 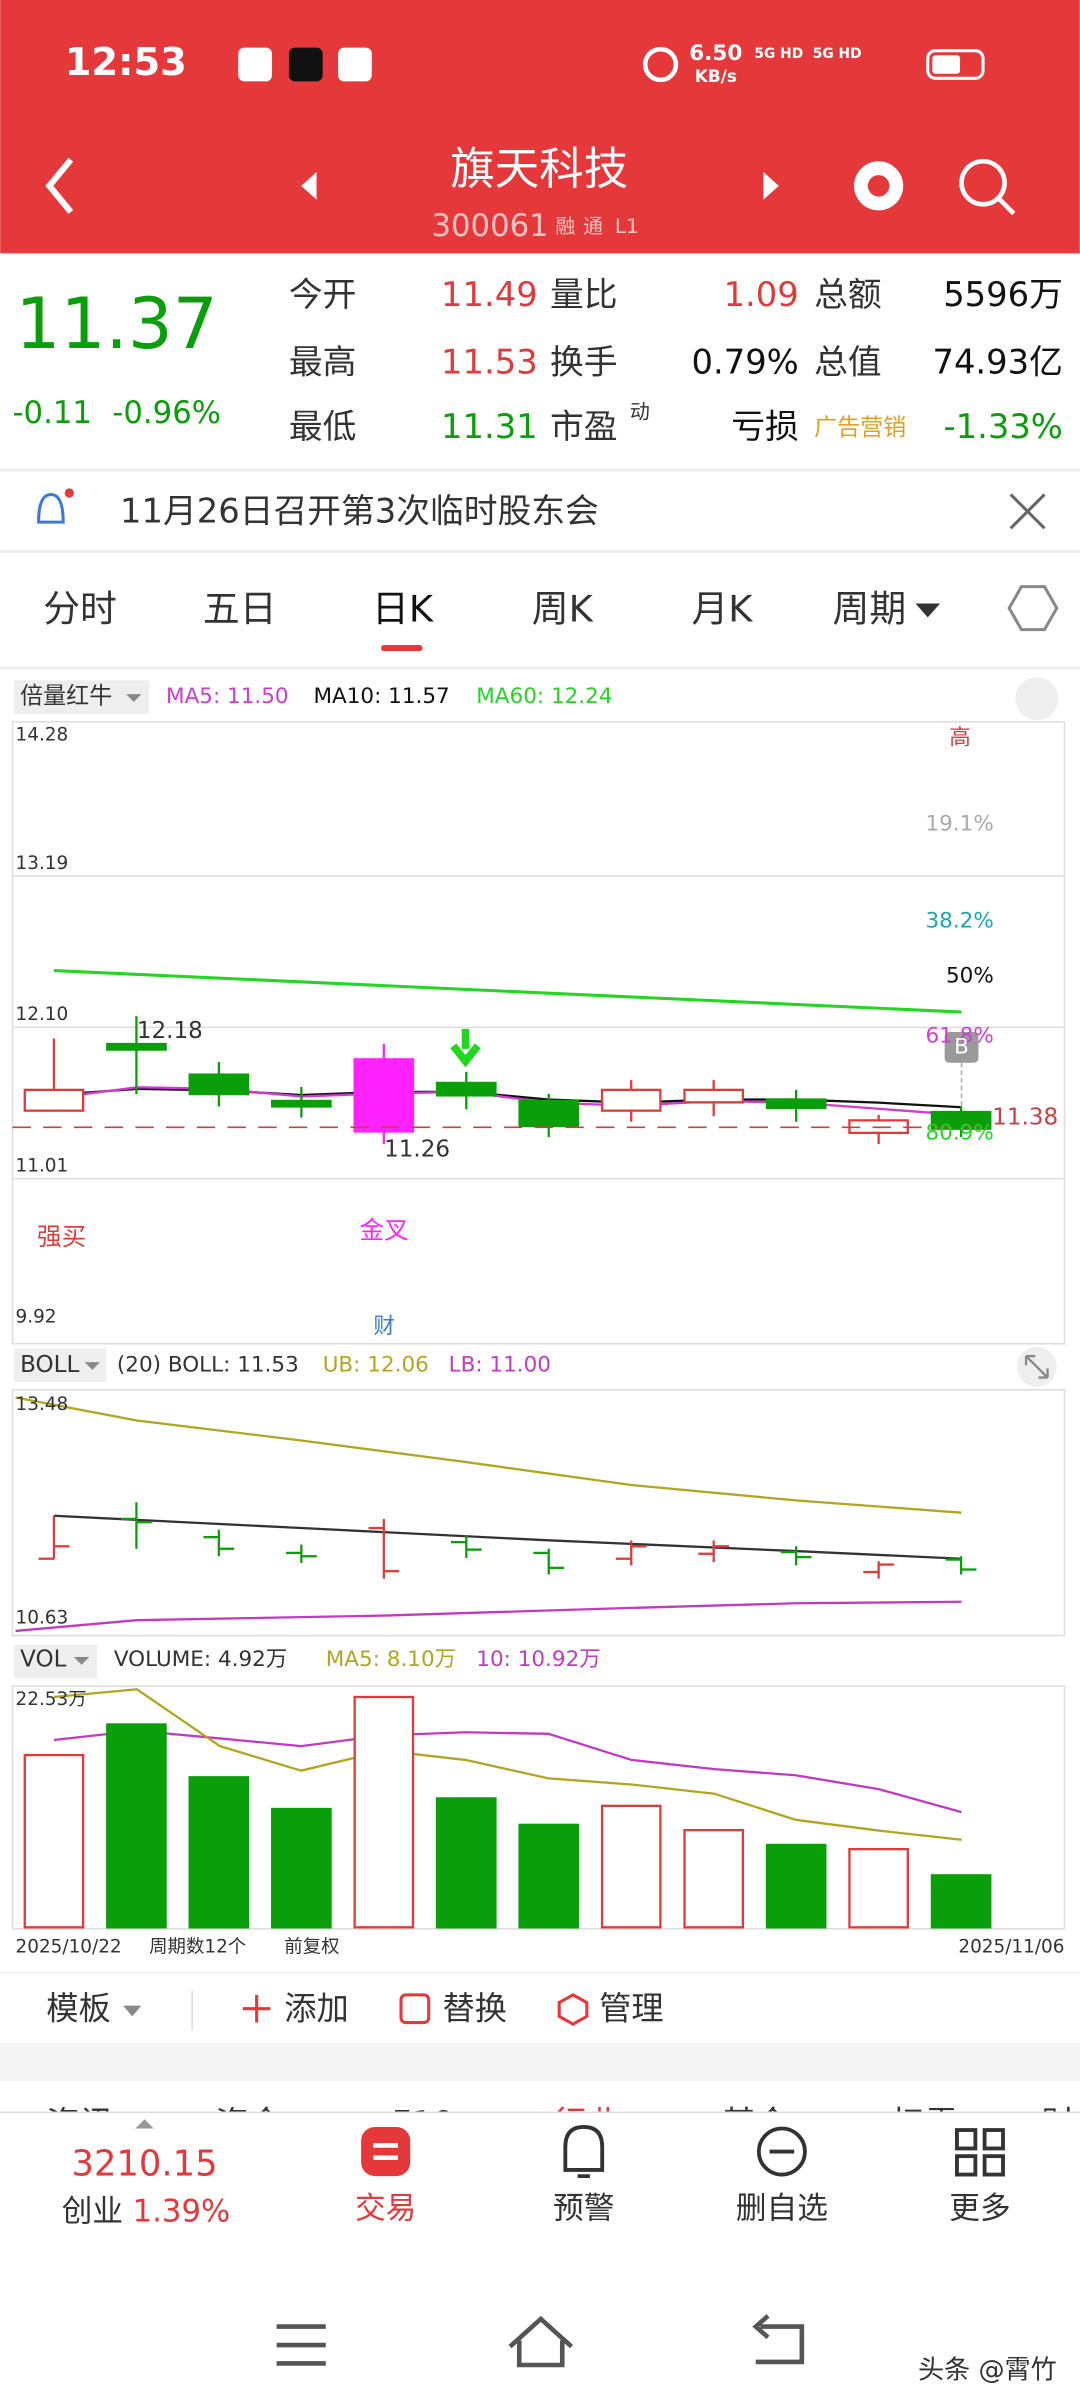 I want to click on search-icon, so click(x=983, y=182).